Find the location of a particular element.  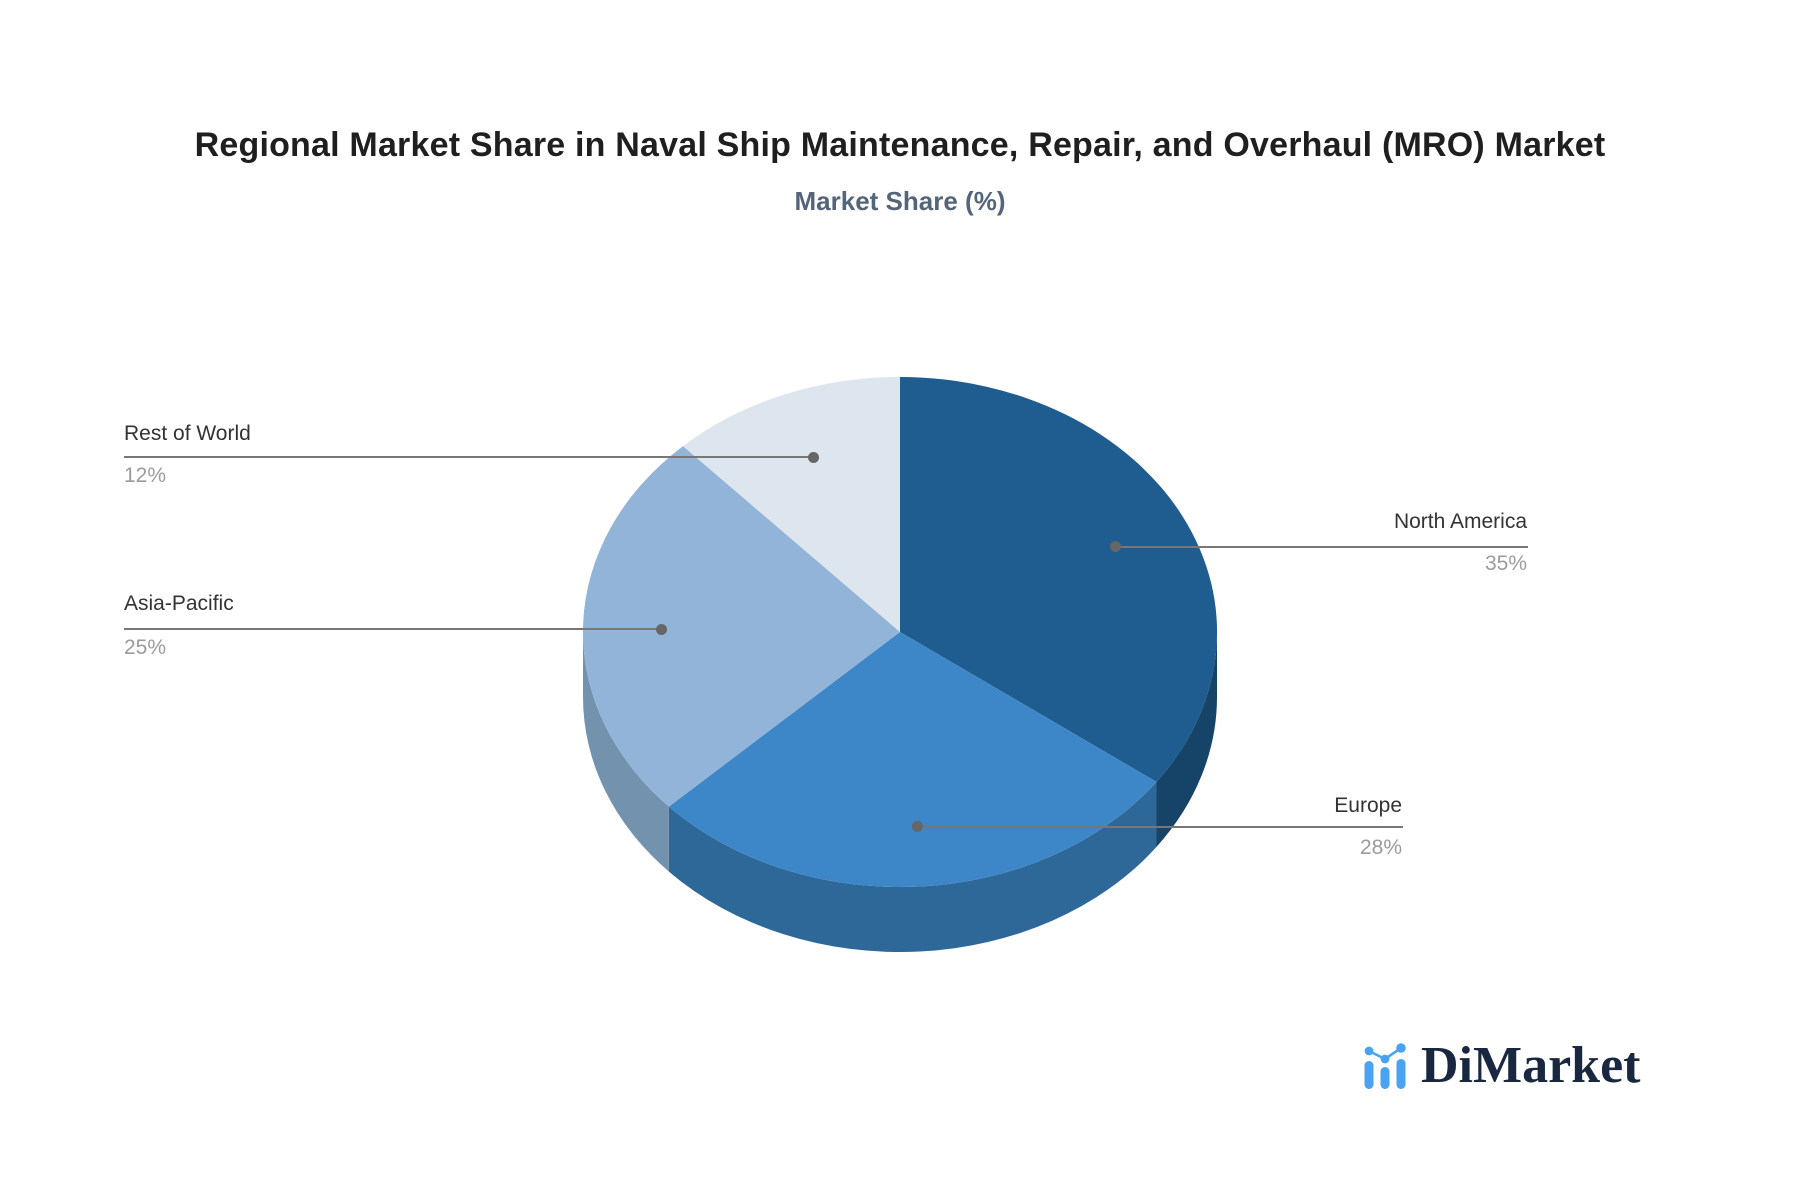

callout-label-north-america: North America is located at coordinates (1460, 521).